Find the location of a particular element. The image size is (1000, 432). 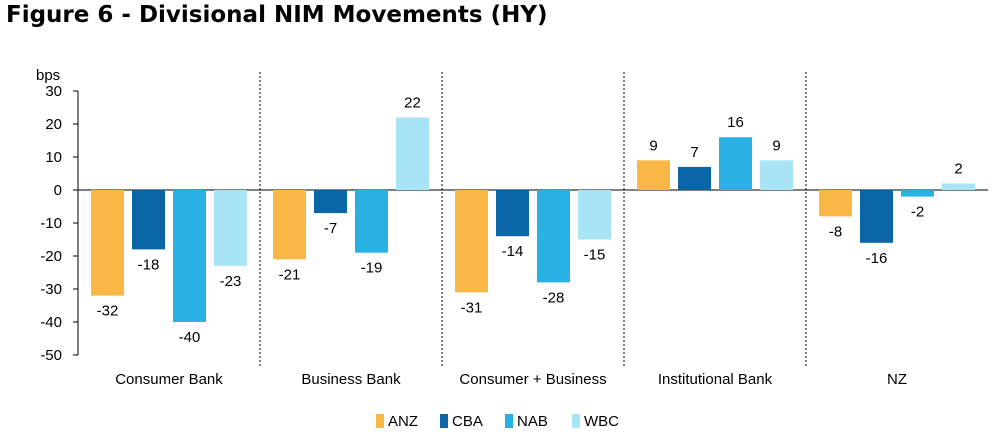

y-tick-label: -30 is located at coordinates (51, 289).